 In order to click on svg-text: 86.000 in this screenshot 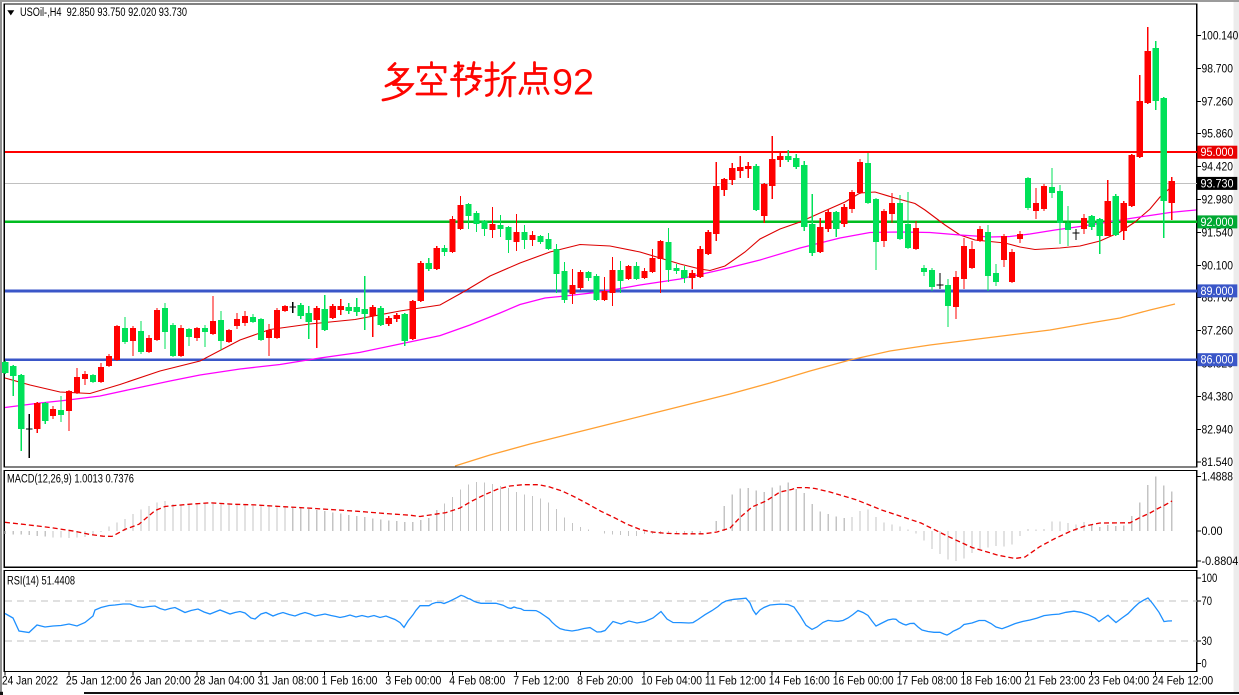, I will do `click(1217, 361)`.